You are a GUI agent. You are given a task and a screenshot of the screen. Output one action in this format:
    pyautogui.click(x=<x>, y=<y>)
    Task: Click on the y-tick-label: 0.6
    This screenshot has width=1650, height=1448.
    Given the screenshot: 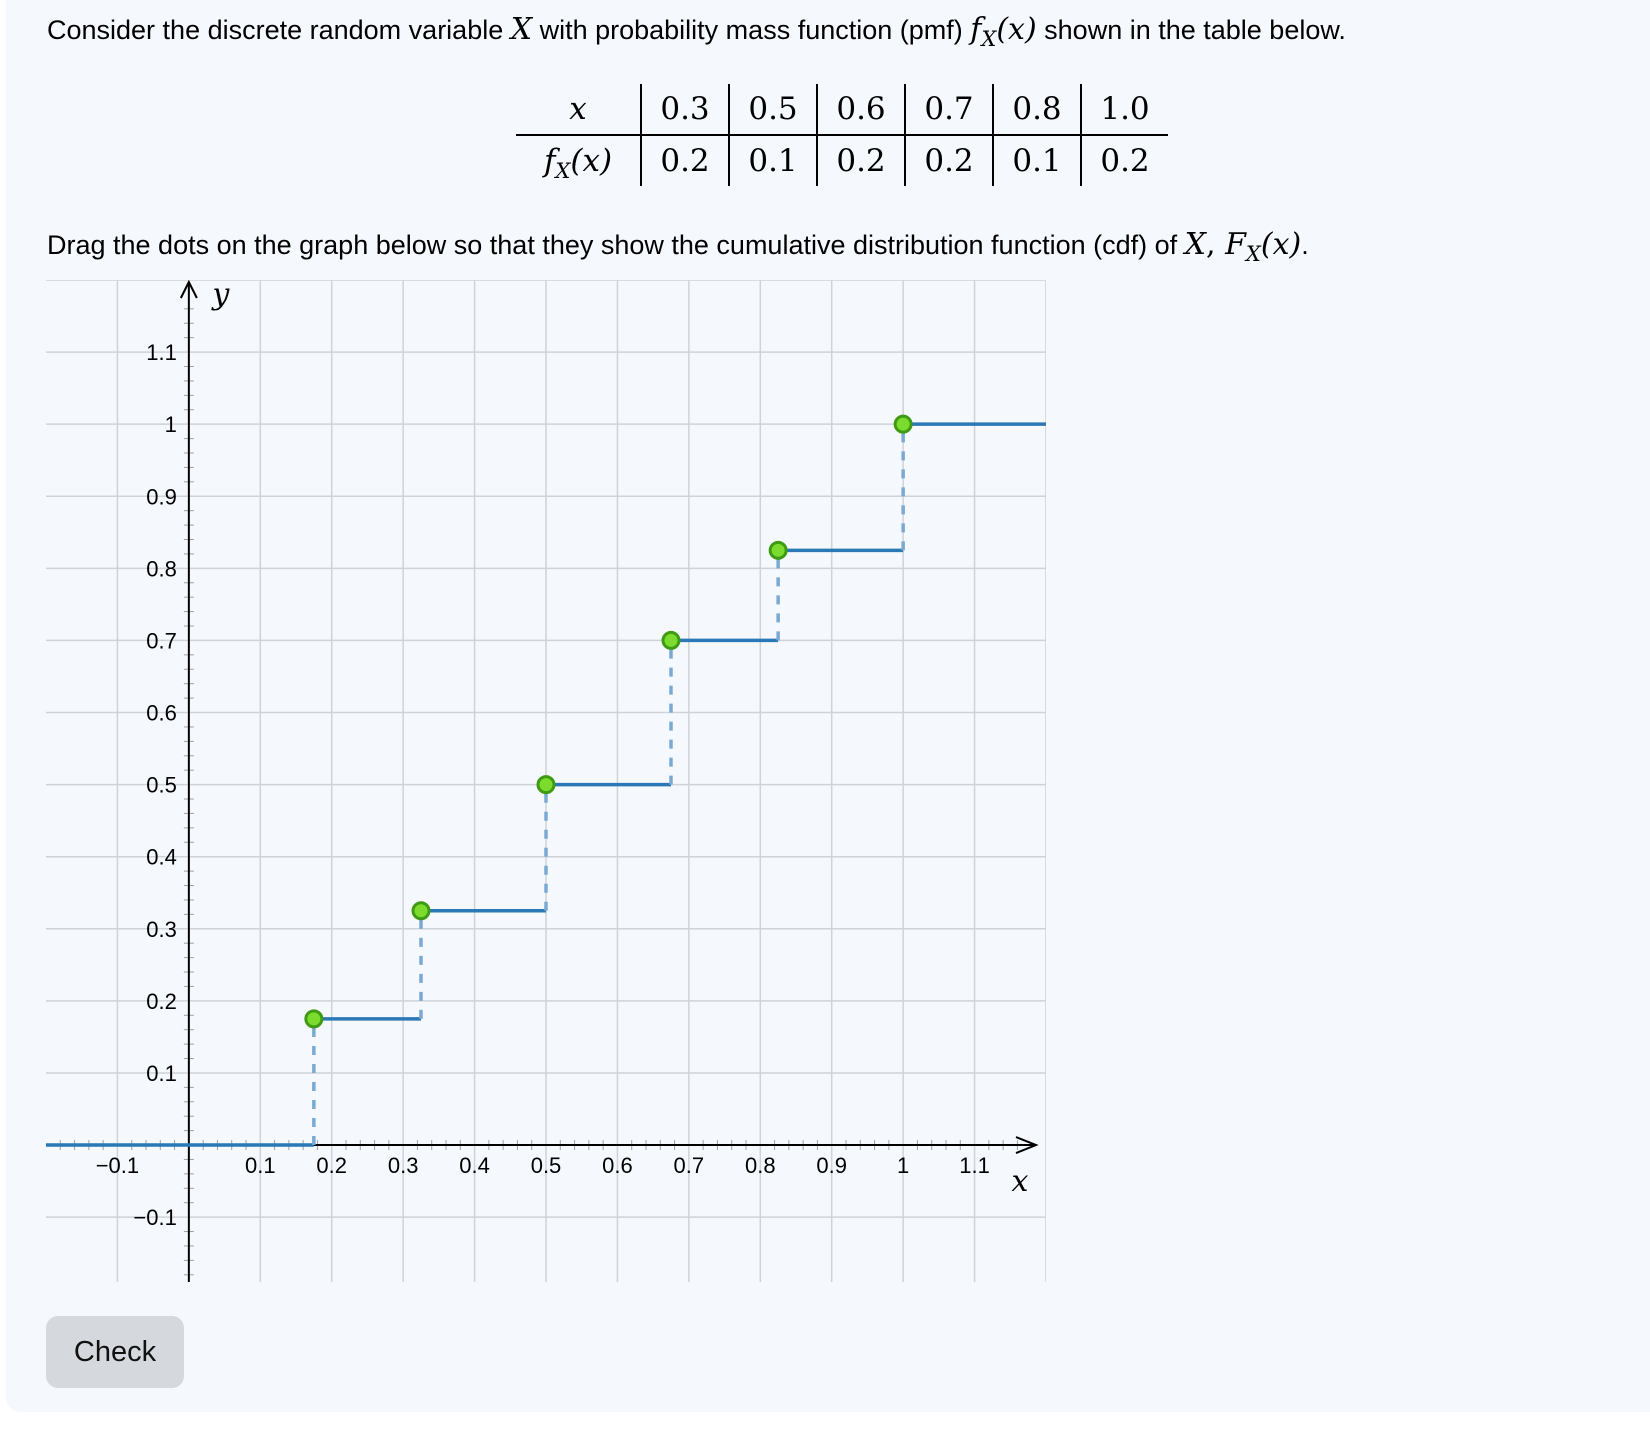 What is the action you would take?
    pyautogui.click(x=161, y=713)
    